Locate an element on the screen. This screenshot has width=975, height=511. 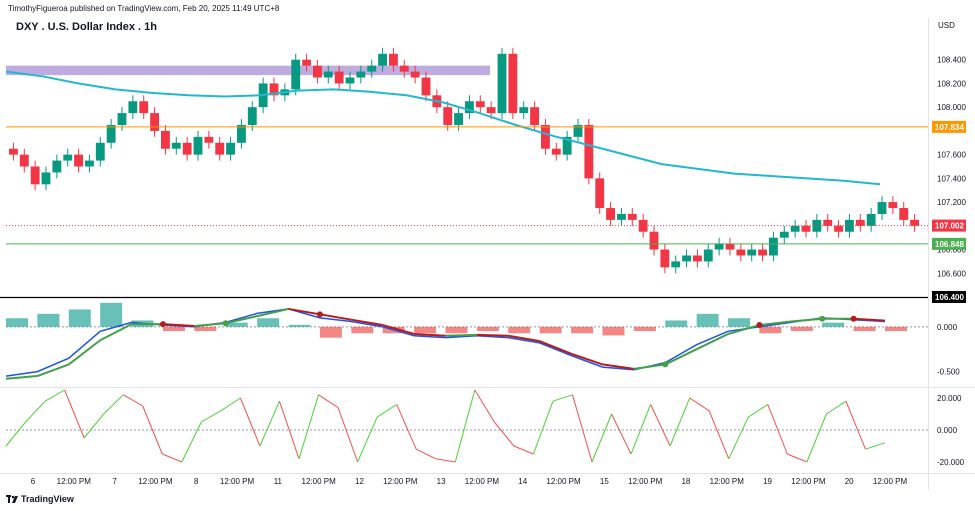
price-level-label: 107.002 is located at coordinates (949, 226).